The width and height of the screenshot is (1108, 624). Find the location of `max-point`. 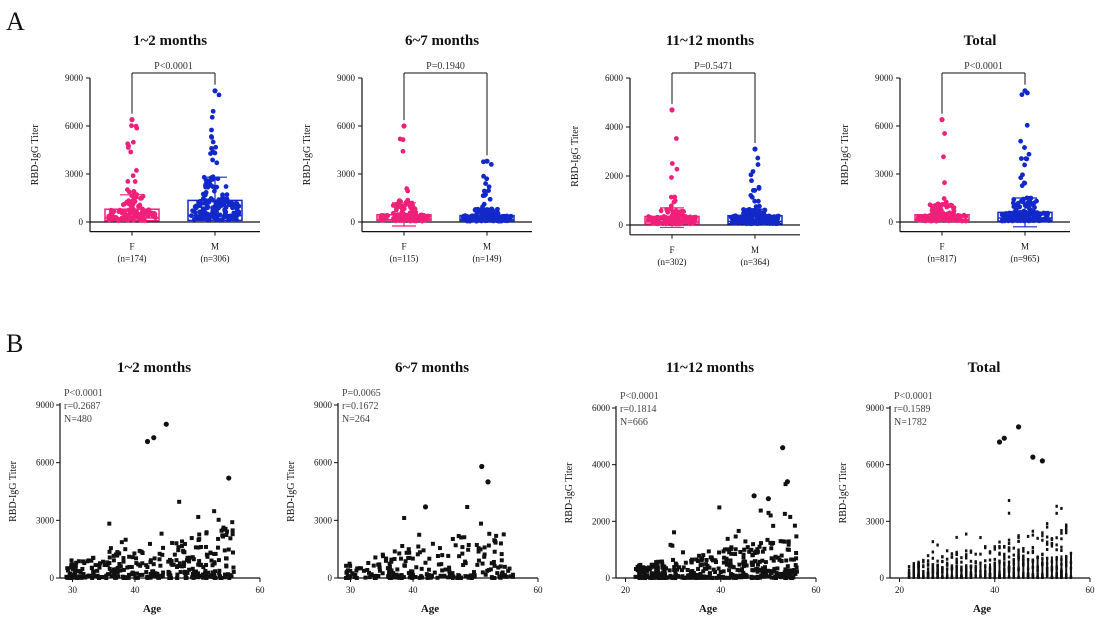

max-point is located at coordinates (755, 149).